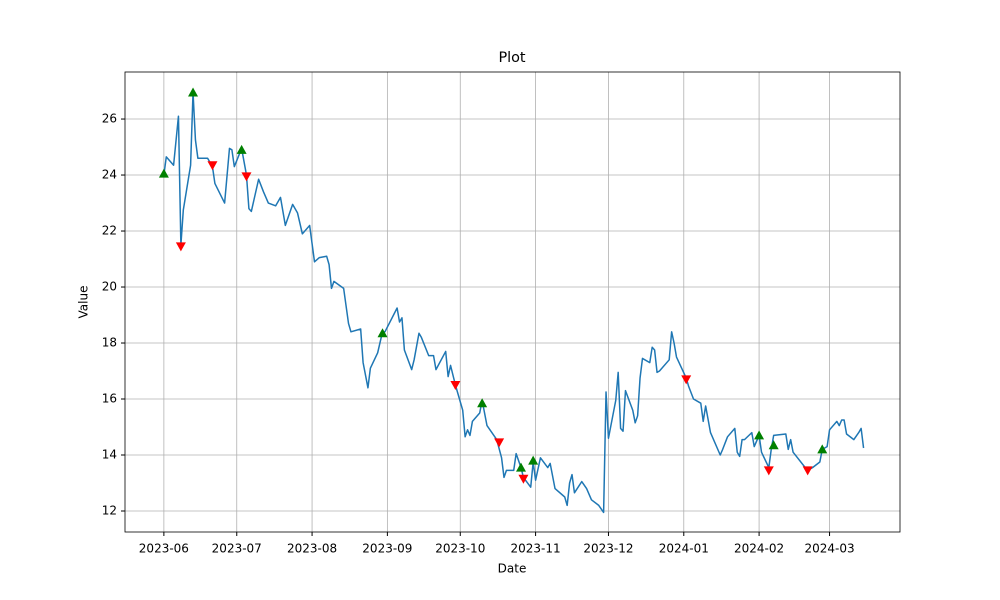 The width and height of the screenshot is (1000, 600). I want to click on x-tick-label: 2024-02, so click(759, 549).